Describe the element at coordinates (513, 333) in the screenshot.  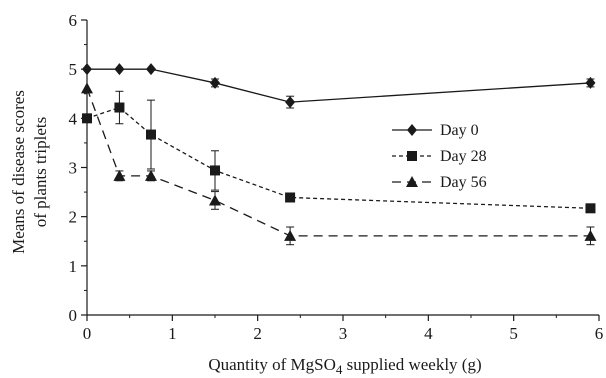
I see `x-tick-label: 5` at that location.